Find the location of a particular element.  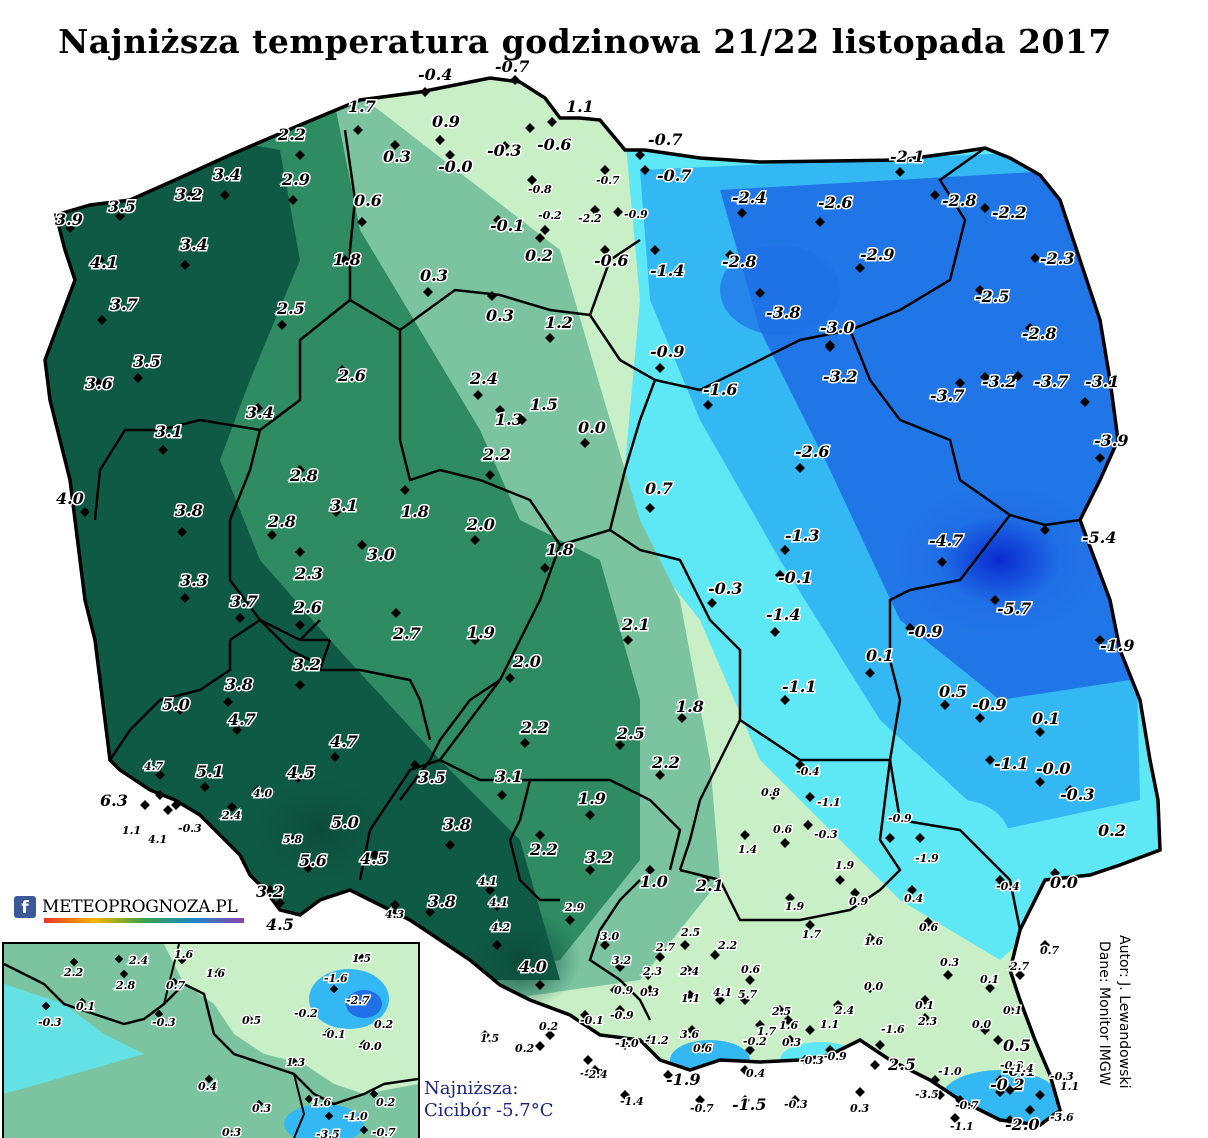

station-marker: 3.8 is located at coordinates (189, 518).